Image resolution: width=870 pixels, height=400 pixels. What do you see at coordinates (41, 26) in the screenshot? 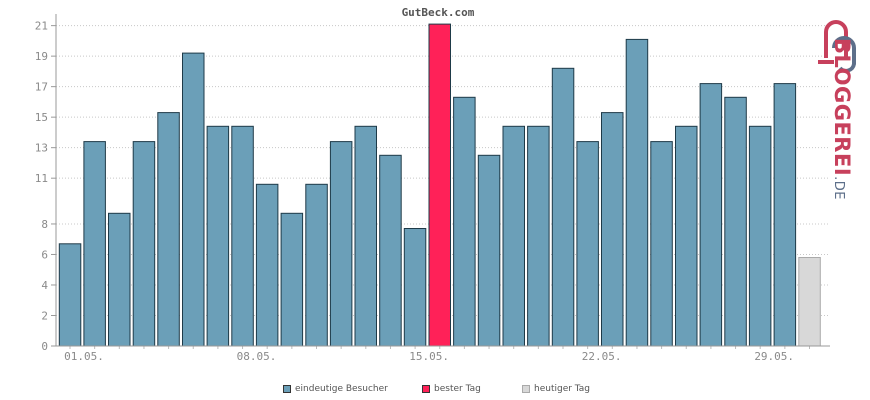
I see `y-tick-label: 21` at bounding box center [41, 26].